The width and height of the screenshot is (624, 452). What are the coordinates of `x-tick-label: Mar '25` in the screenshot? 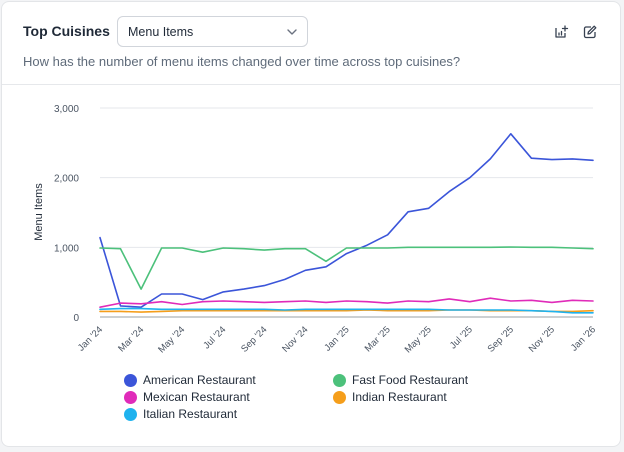 It's located at (378, 339).